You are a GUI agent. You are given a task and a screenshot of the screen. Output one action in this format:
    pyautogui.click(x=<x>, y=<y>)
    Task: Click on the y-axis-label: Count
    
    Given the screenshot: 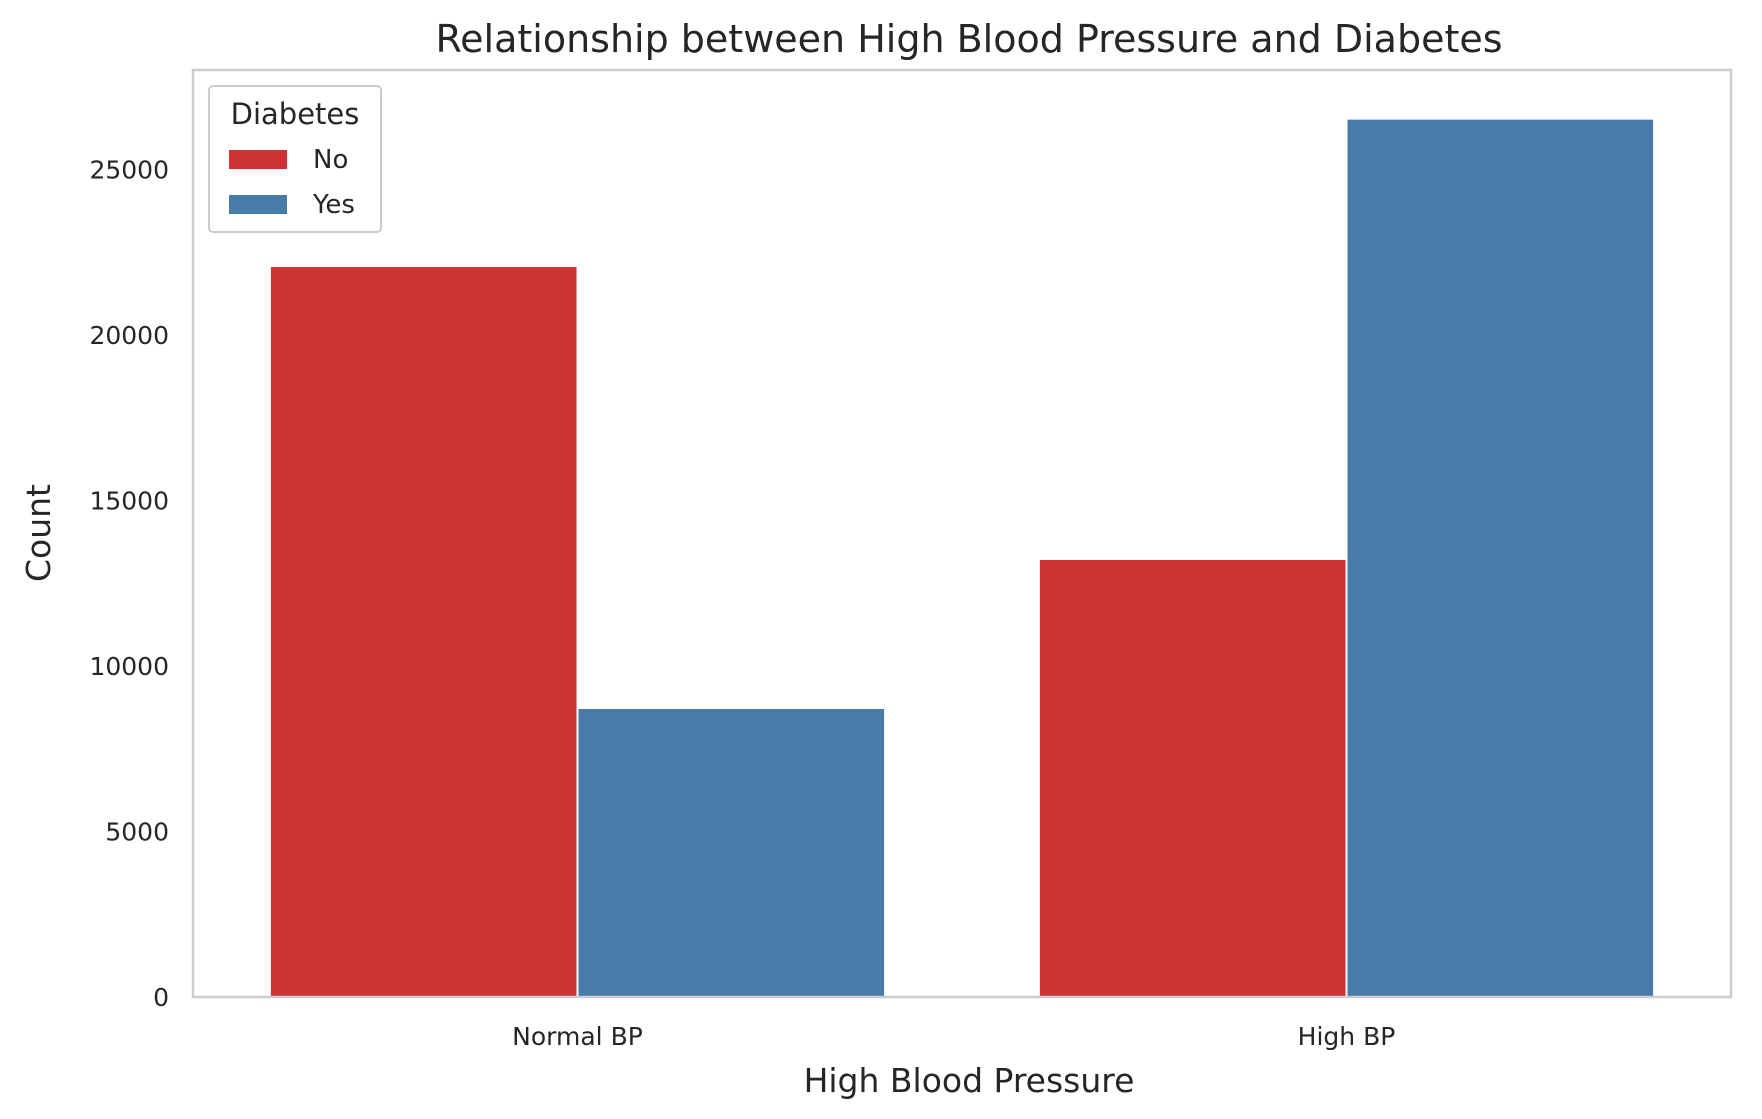 What is the action you would take?
    pyautogui.click(x=38, y=533)
    